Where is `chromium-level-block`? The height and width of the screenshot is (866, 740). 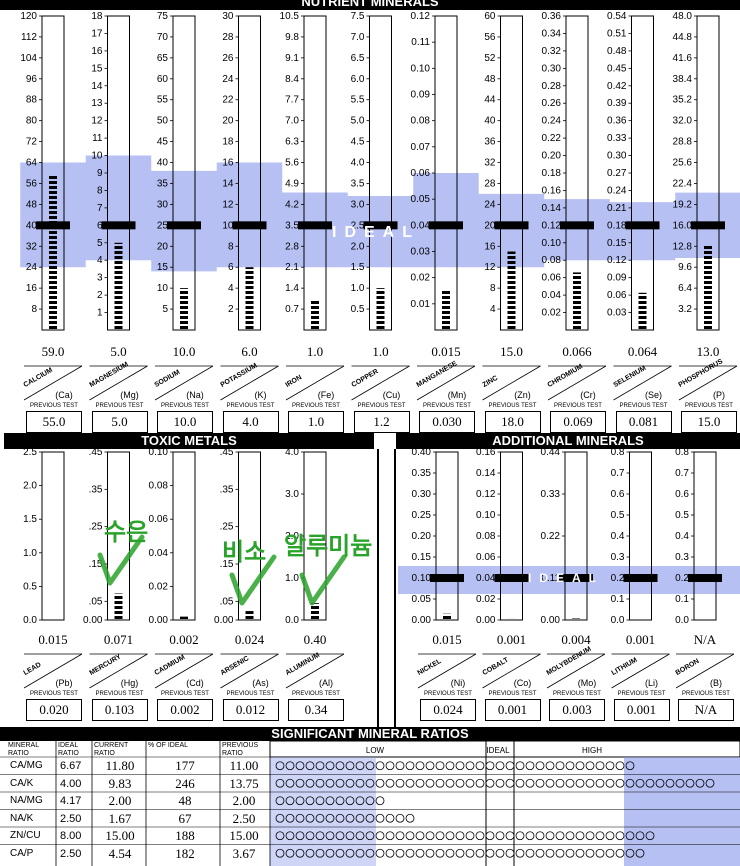
chromium-level-block is located at coordinates (577, 327).